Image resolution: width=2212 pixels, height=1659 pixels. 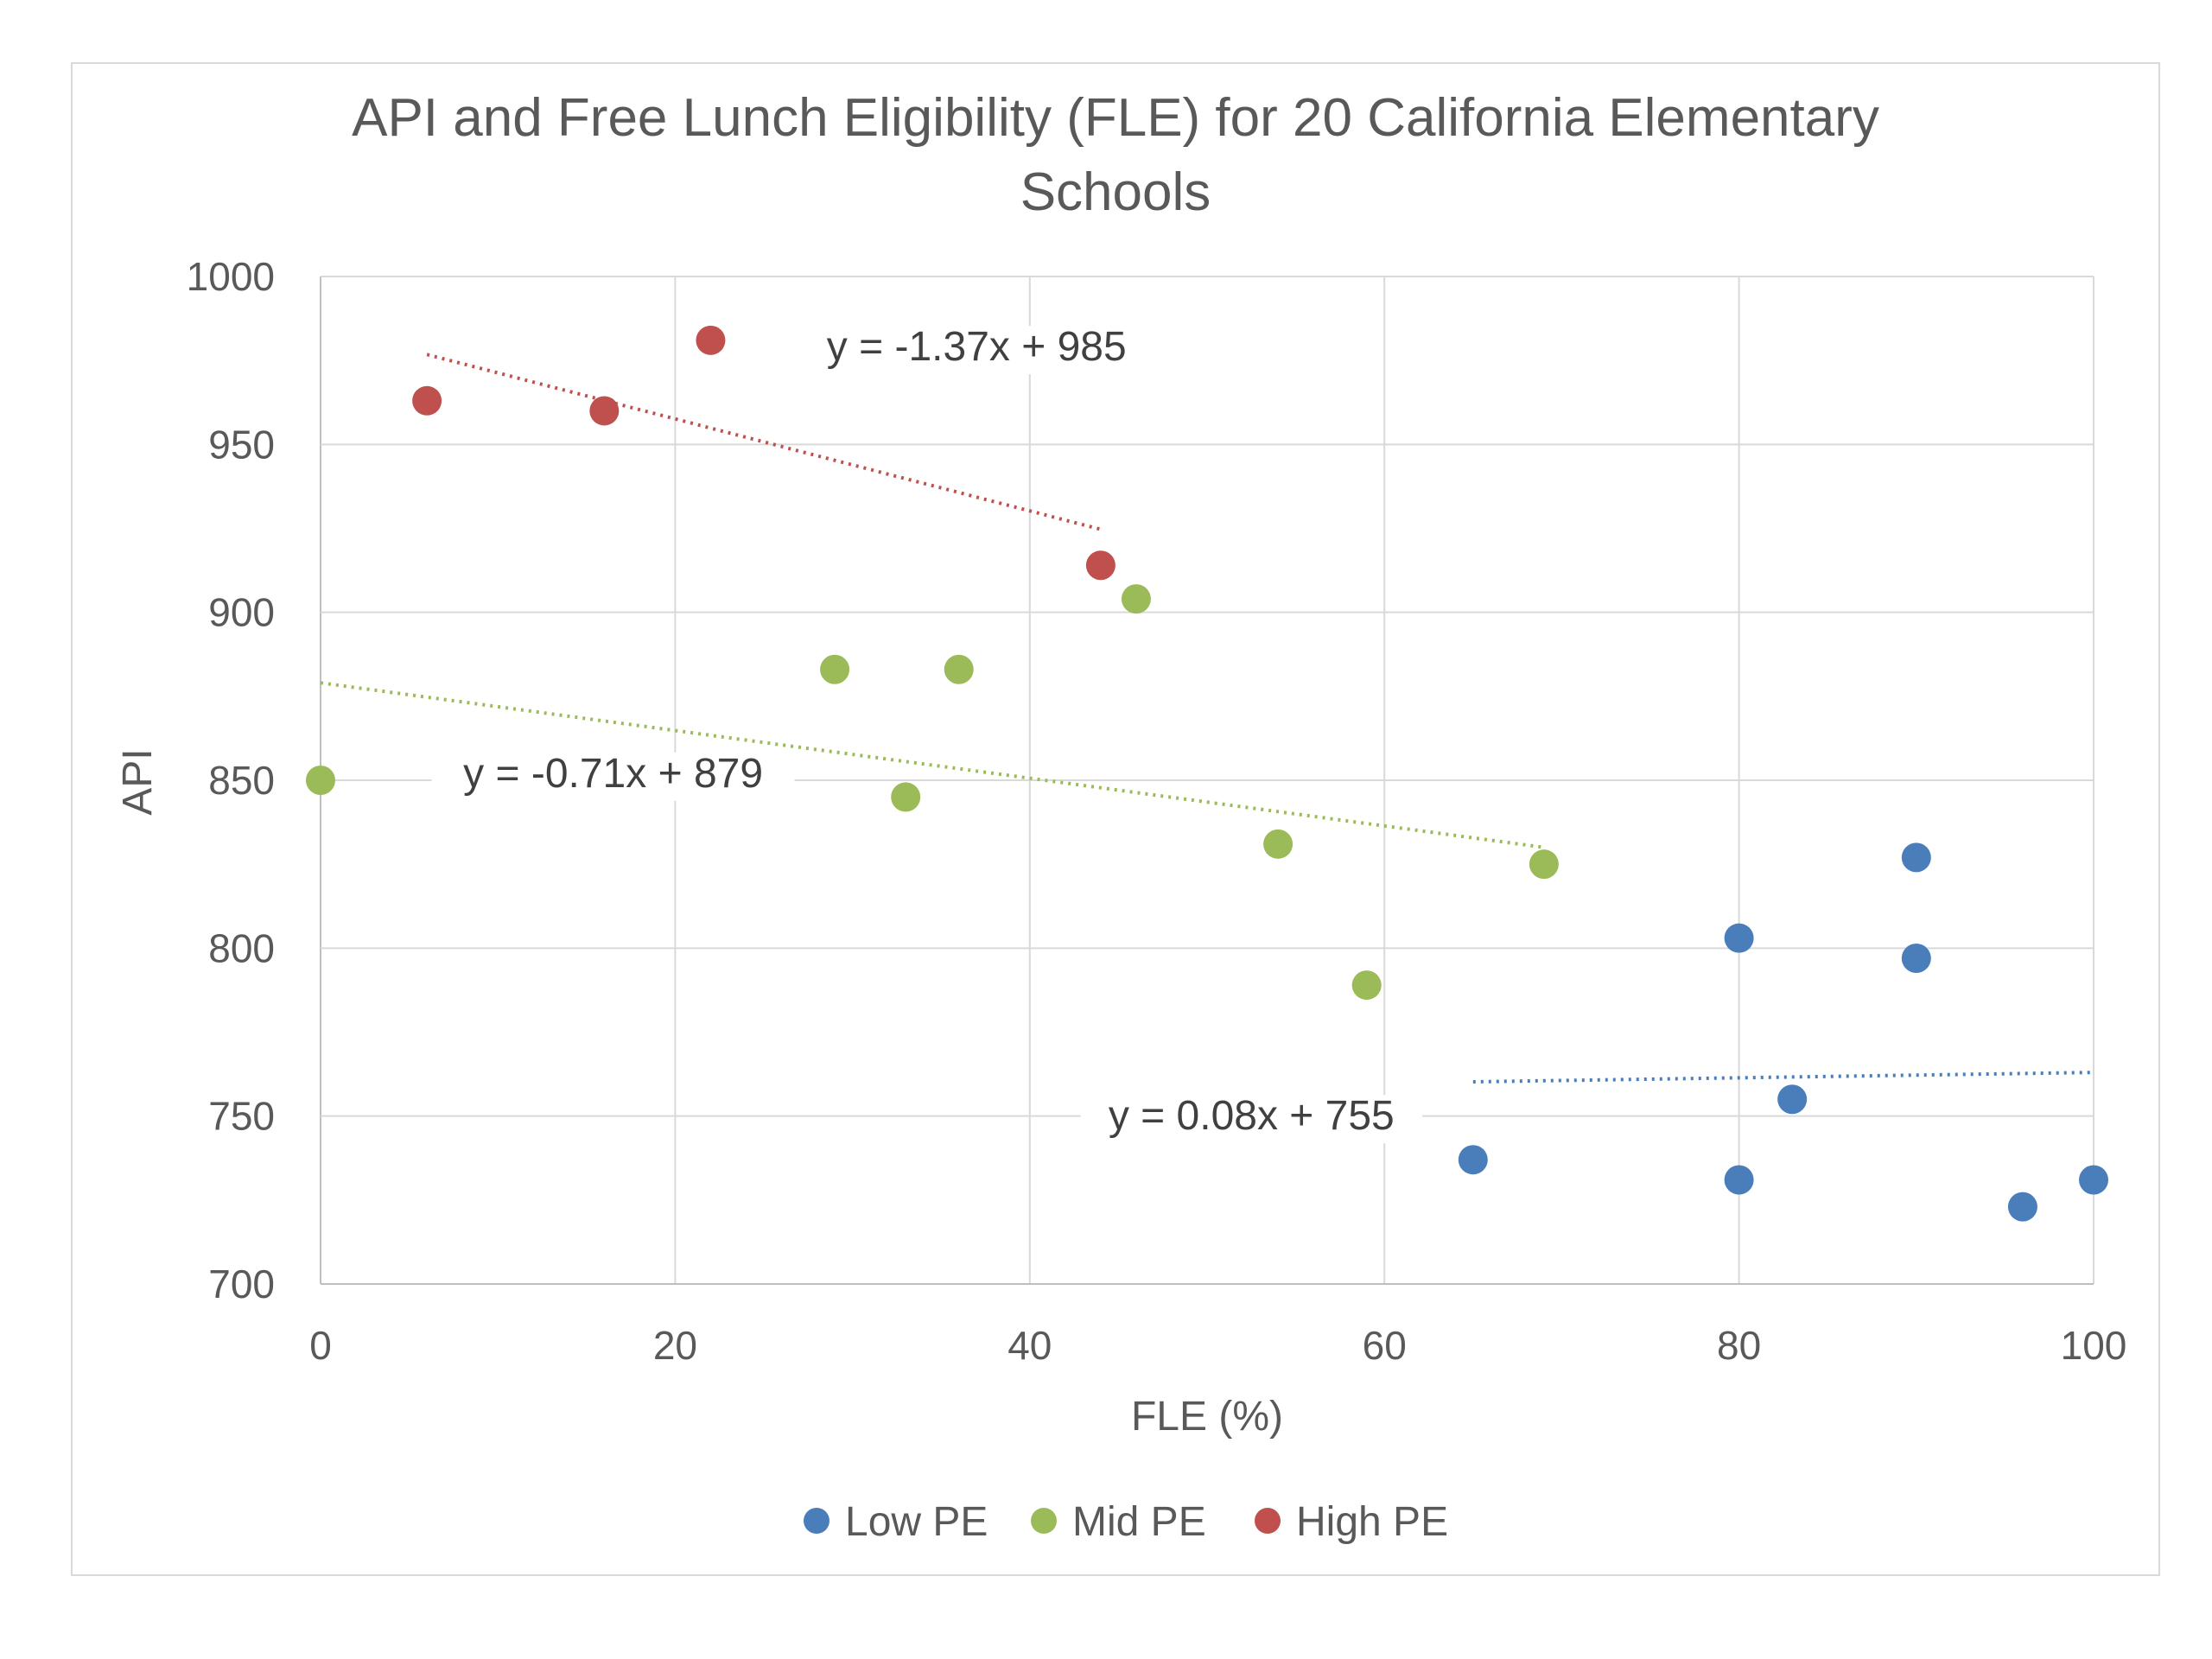 What do you see at coordinates (675, 1345) in the screenshot?
I see `x-tick-label: 20` at bounding box center [675, 1345].